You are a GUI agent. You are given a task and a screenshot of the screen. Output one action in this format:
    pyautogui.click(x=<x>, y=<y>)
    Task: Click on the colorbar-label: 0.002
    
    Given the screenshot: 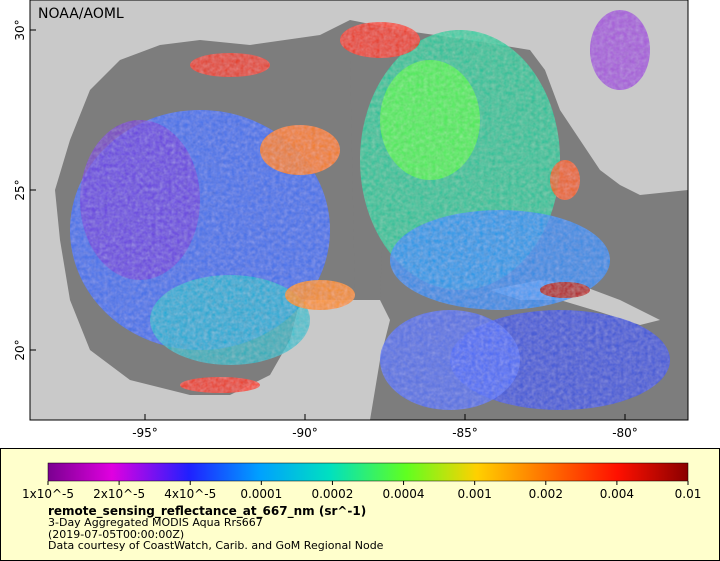 What is the action you would take?
    pyautogui.click(x=546, y=494)
    